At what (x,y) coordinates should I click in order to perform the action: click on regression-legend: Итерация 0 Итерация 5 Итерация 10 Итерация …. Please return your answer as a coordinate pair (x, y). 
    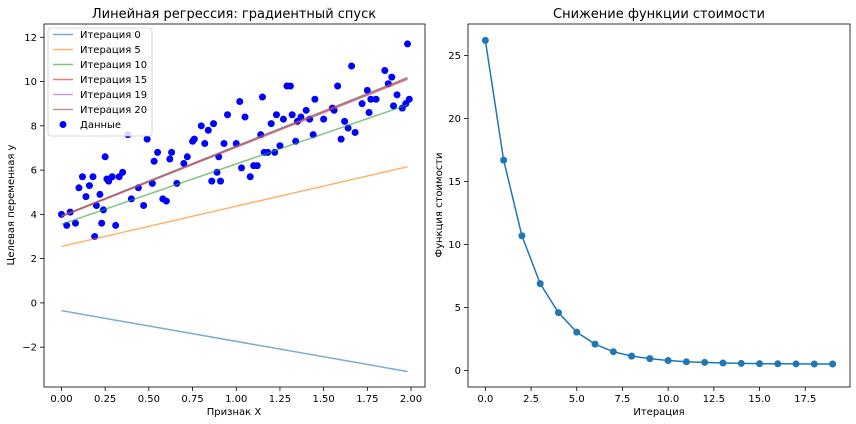
    Looking at the image, I should click on (100, 82).